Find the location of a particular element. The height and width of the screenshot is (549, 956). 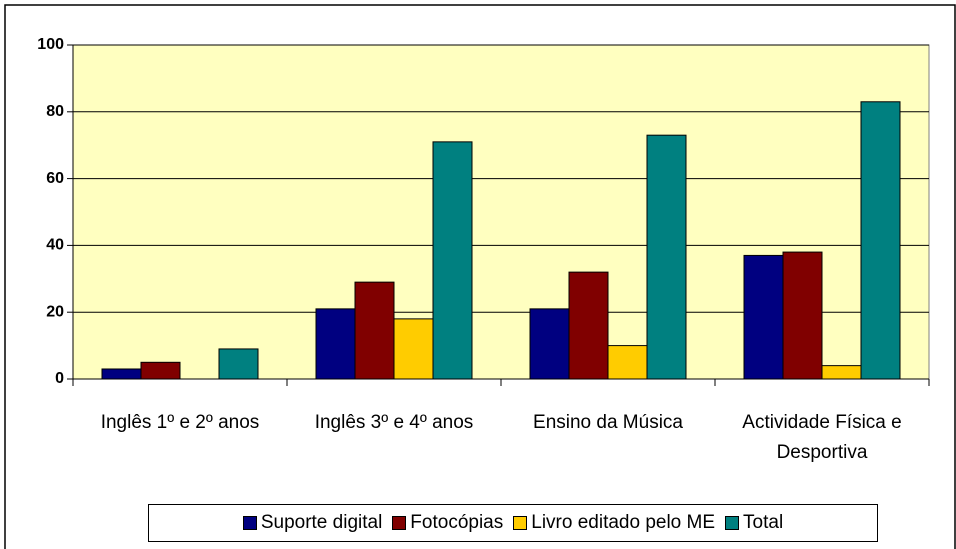

x-tick-label: Inglês 3º e 4º anos is located at coordinates (394, 422).